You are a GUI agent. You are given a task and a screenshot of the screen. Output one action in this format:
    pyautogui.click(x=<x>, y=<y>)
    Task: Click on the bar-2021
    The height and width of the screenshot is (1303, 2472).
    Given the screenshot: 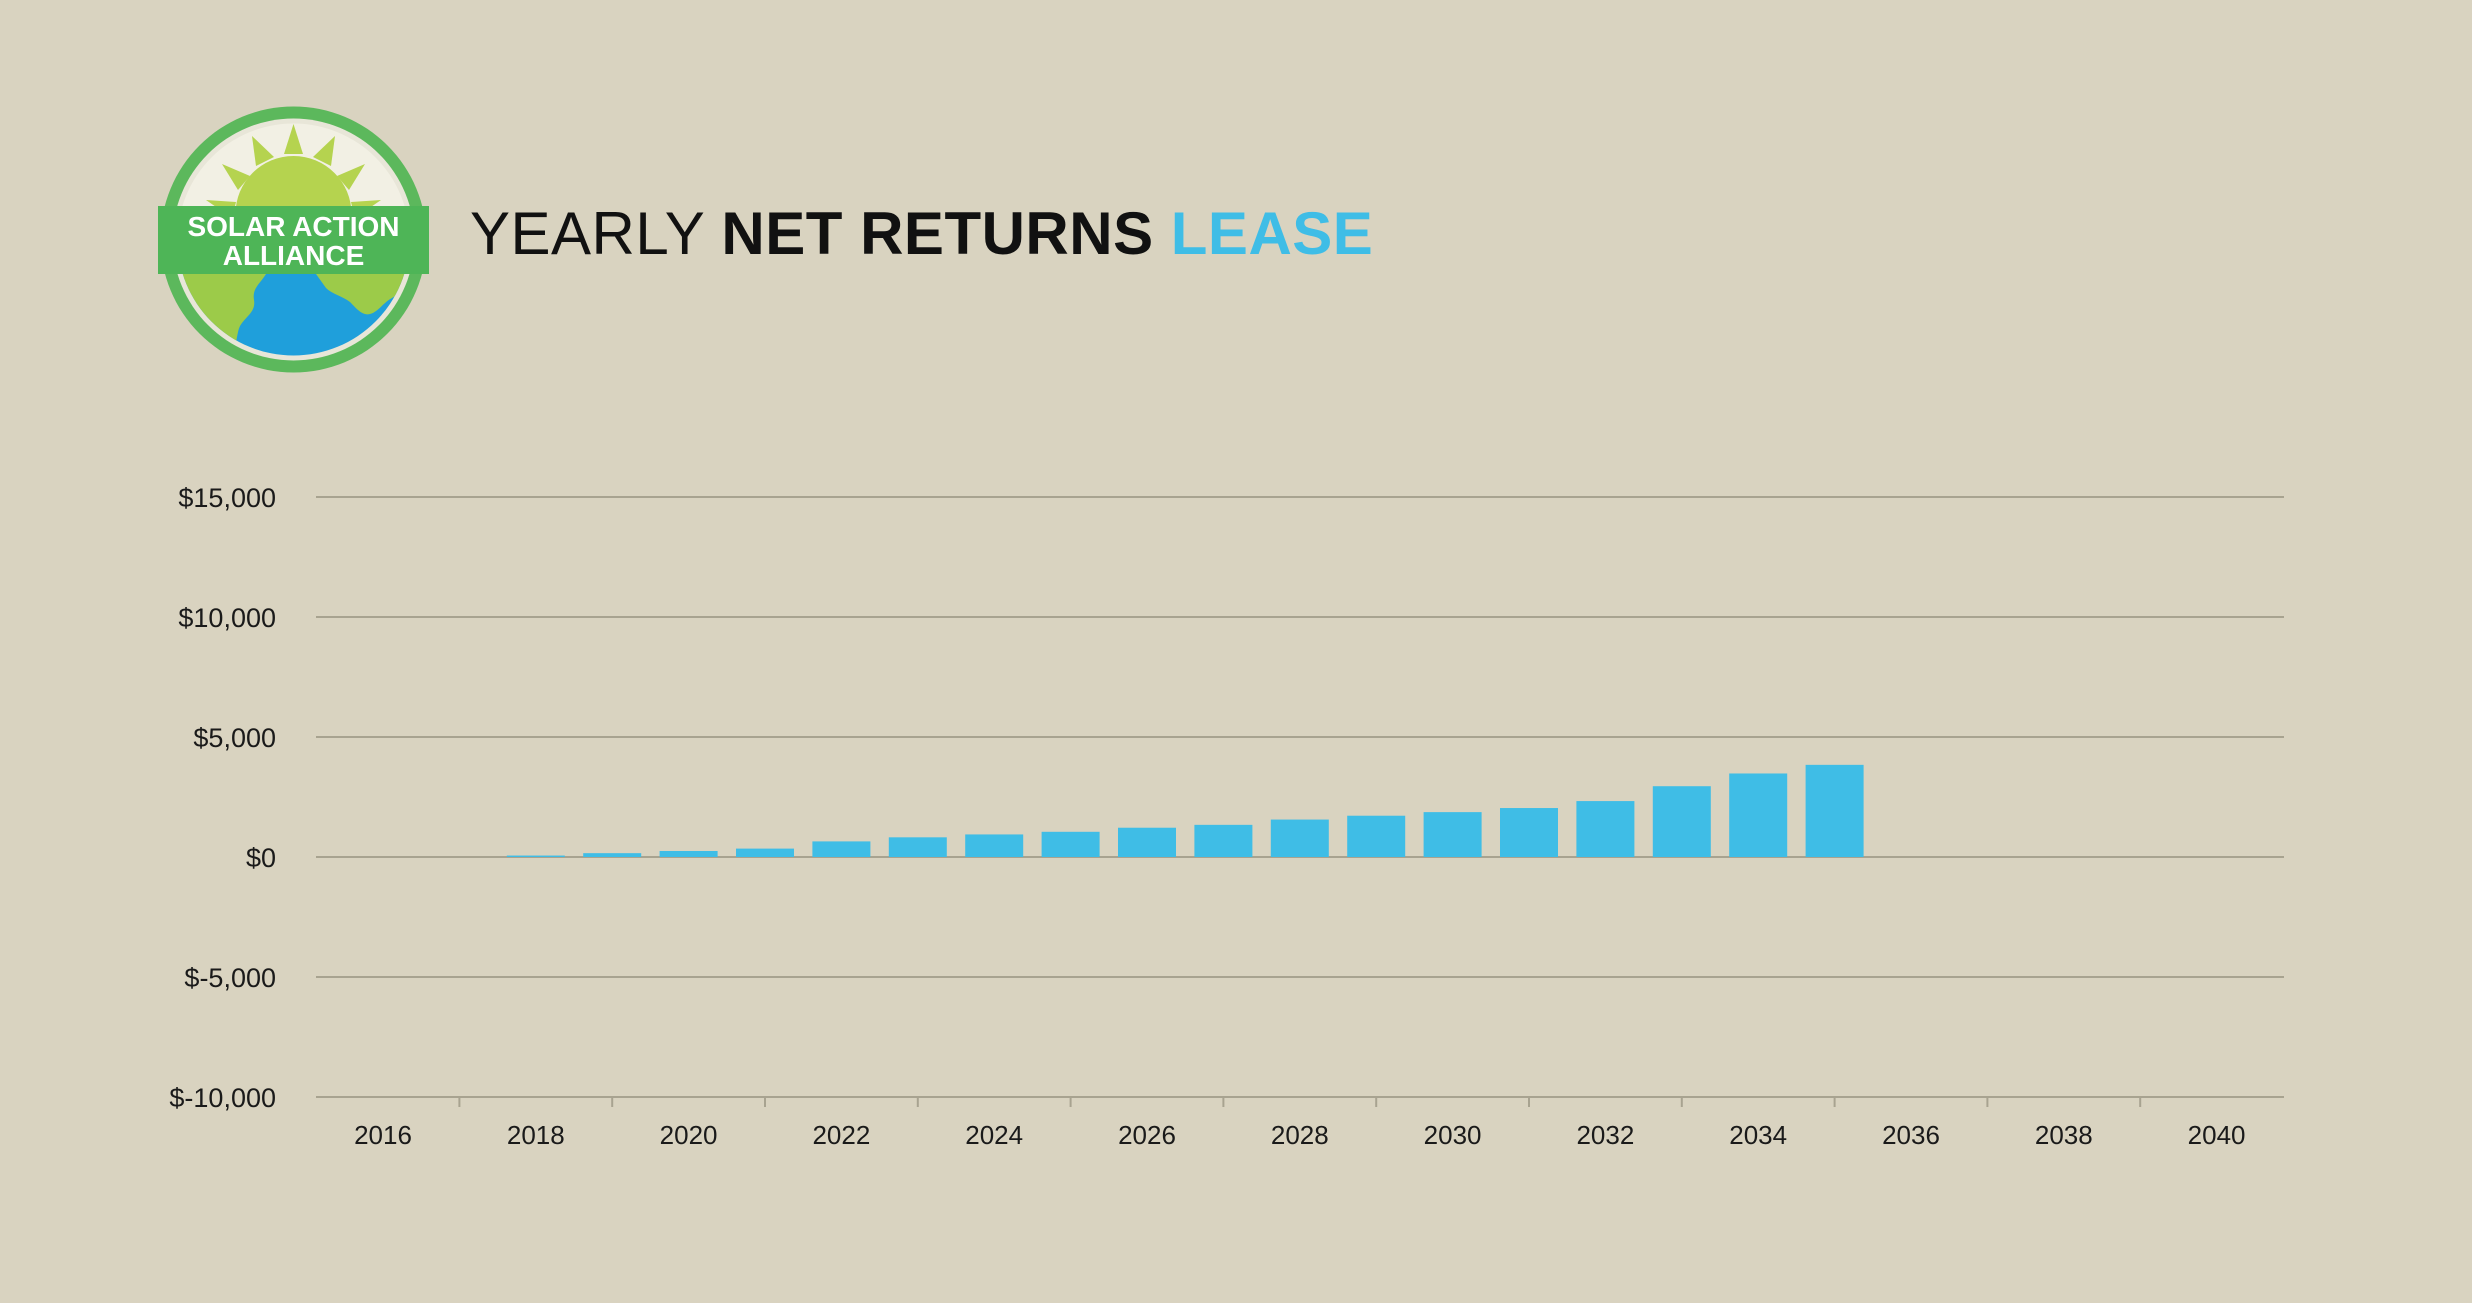 What is the action you would take?
    pyautogui.click(x=765, y=852)
    